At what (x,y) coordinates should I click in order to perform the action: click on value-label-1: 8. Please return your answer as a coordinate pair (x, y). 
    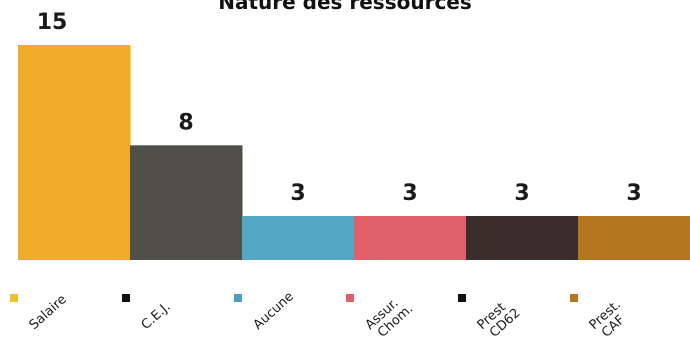
    Looking at the image, I should click on (185, 122).